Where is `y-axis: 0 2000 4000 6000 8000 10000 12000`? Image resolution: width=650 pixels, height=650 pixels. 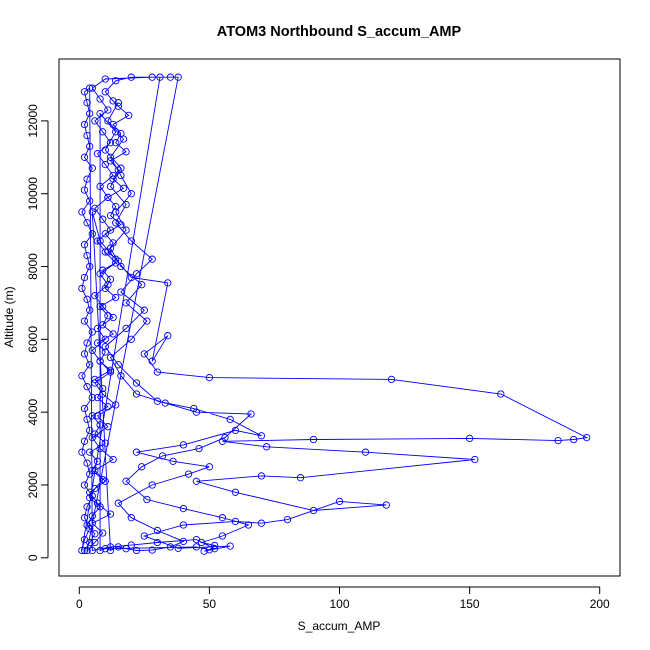 y-axis: 0 2000 4000 6000 8000 10000 12000 is located at coordinates (37, 332).